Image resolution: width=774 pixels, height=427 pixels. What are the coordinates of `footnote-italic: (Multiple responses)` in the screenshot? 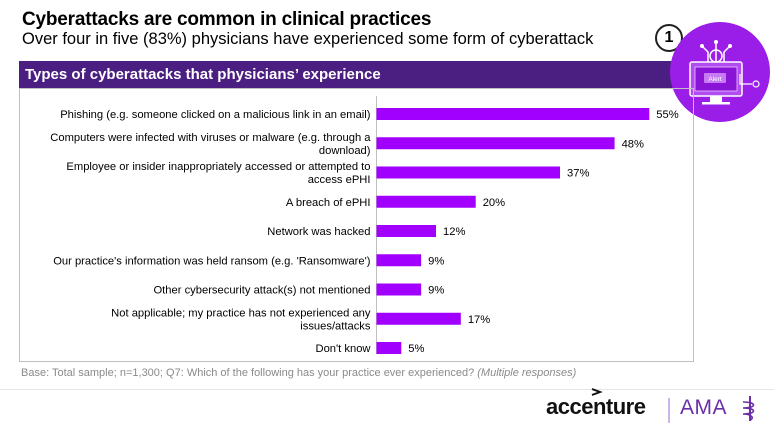 It's located at (527, 373).